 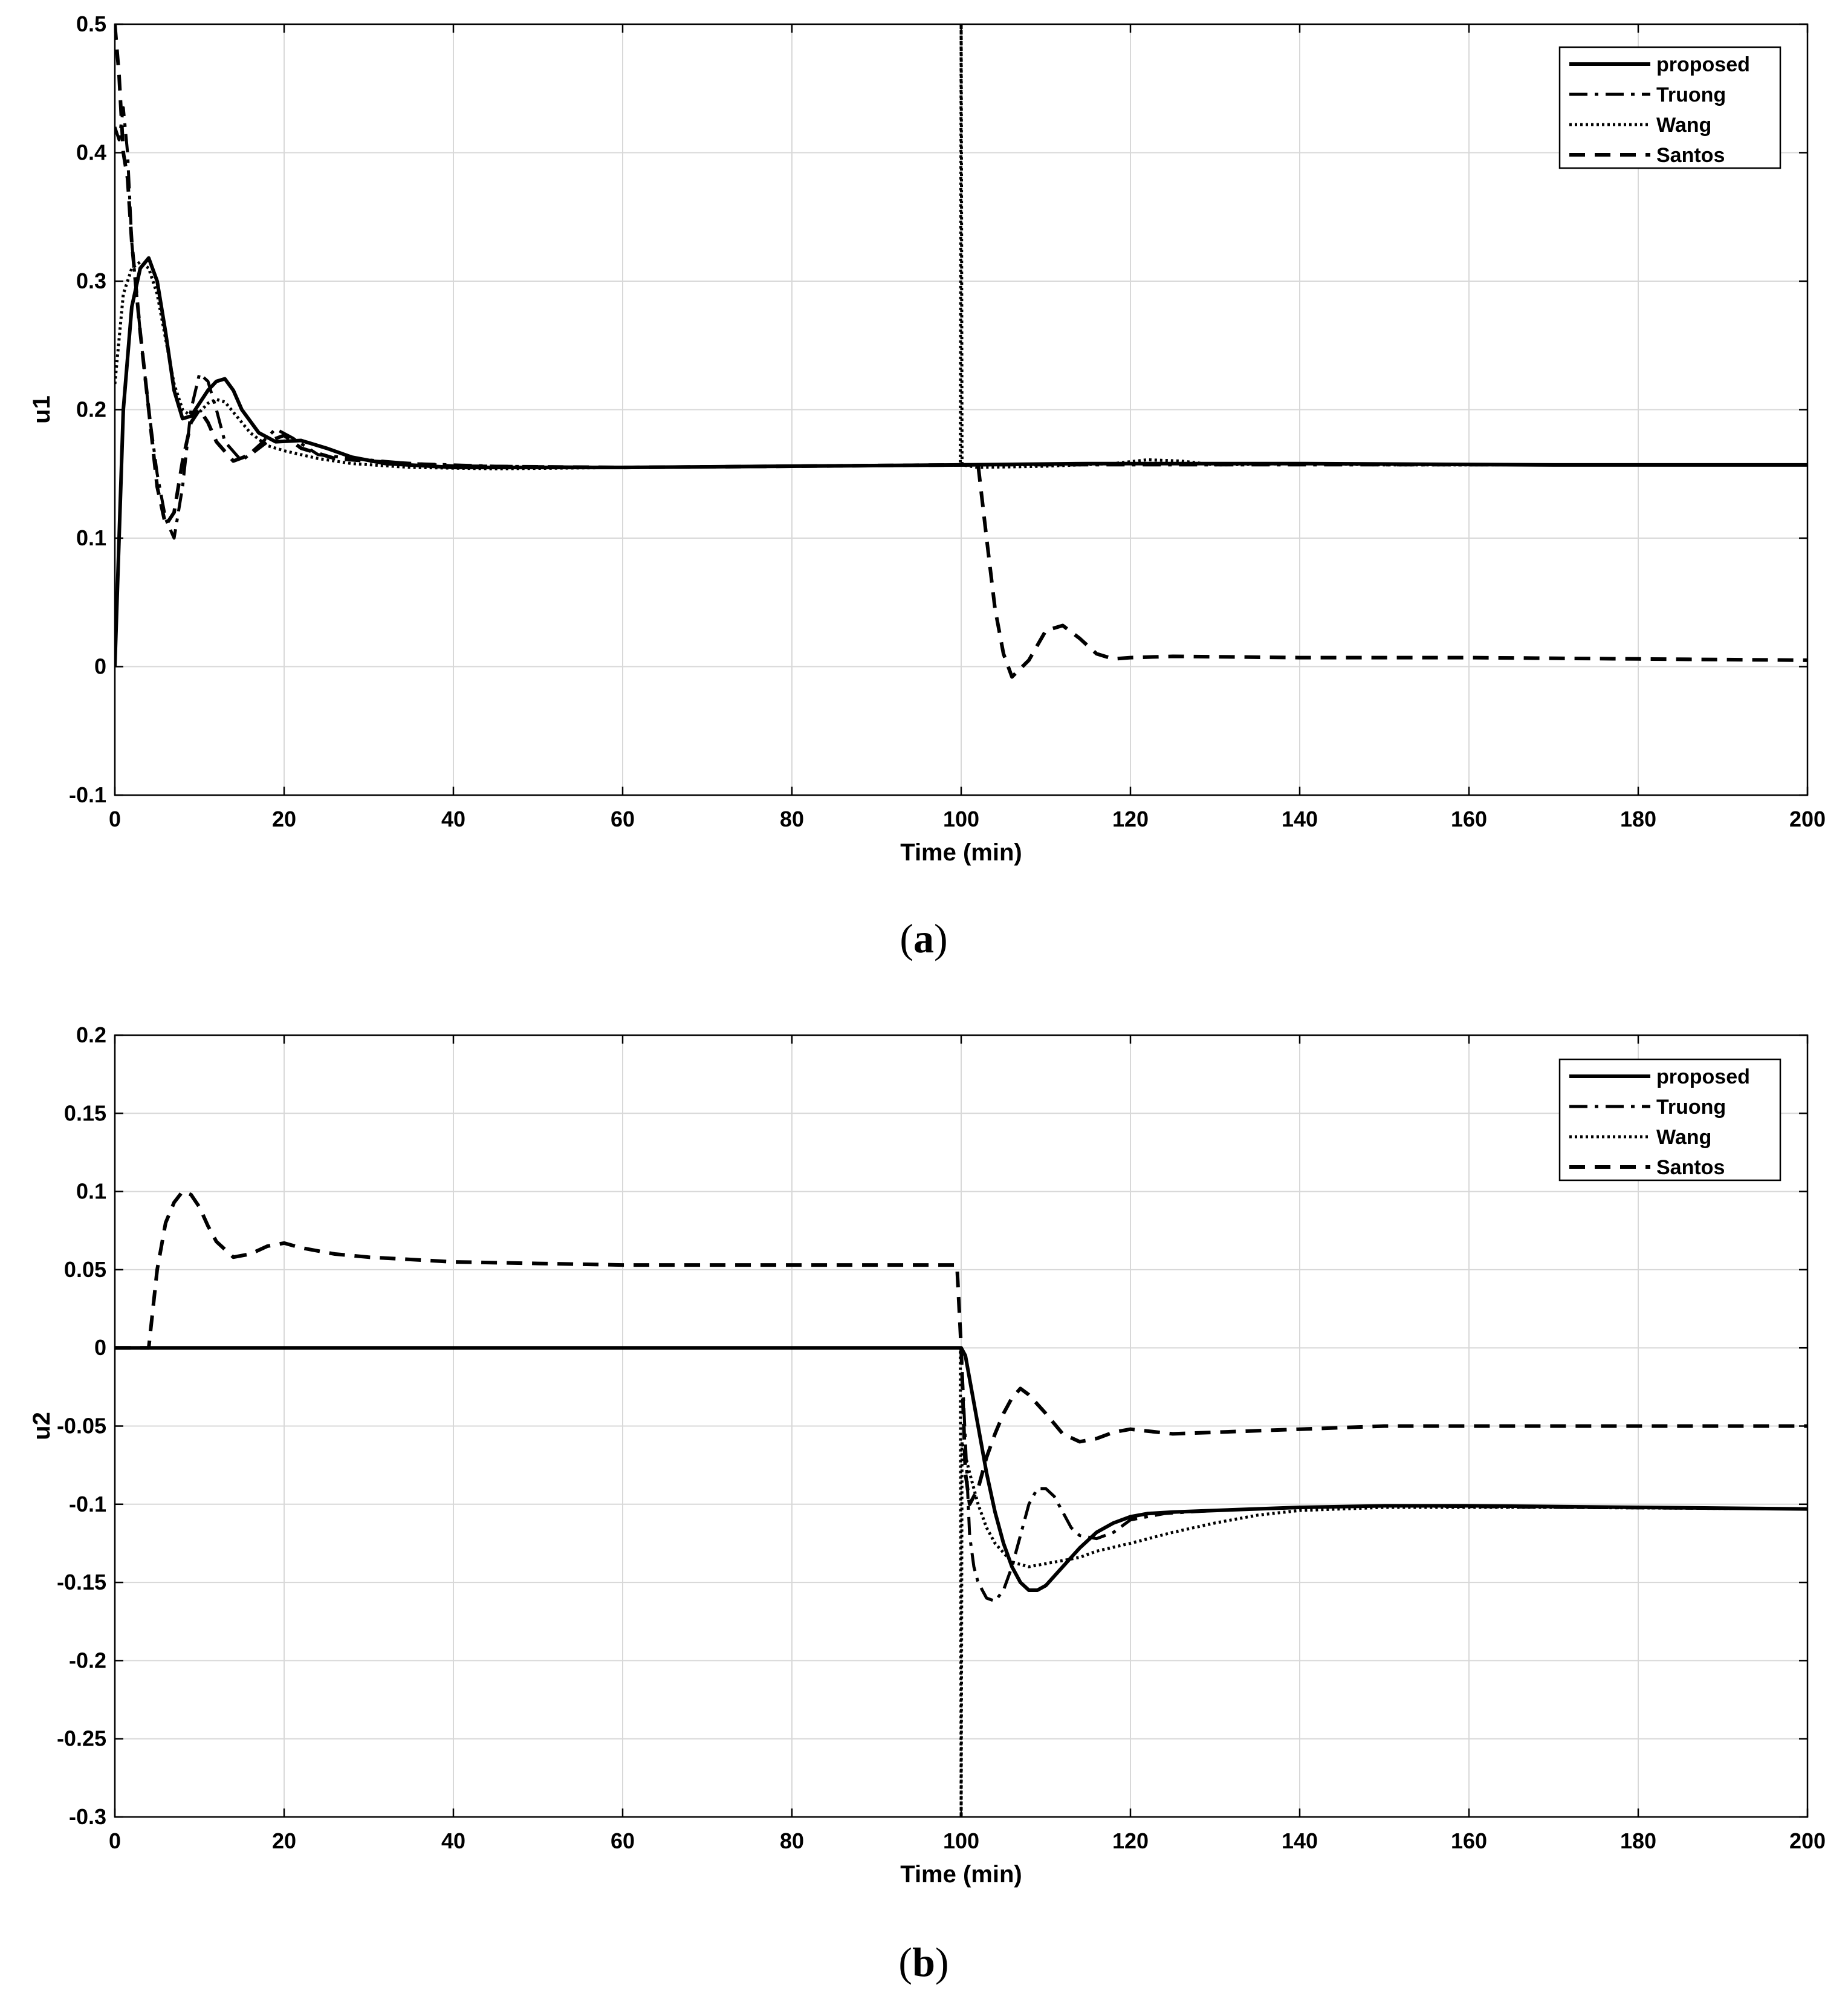 What do you see at coordinates (41, 409) in the screenshot?
I see `y-axis-label: u1` at bounding box center [41, 409].